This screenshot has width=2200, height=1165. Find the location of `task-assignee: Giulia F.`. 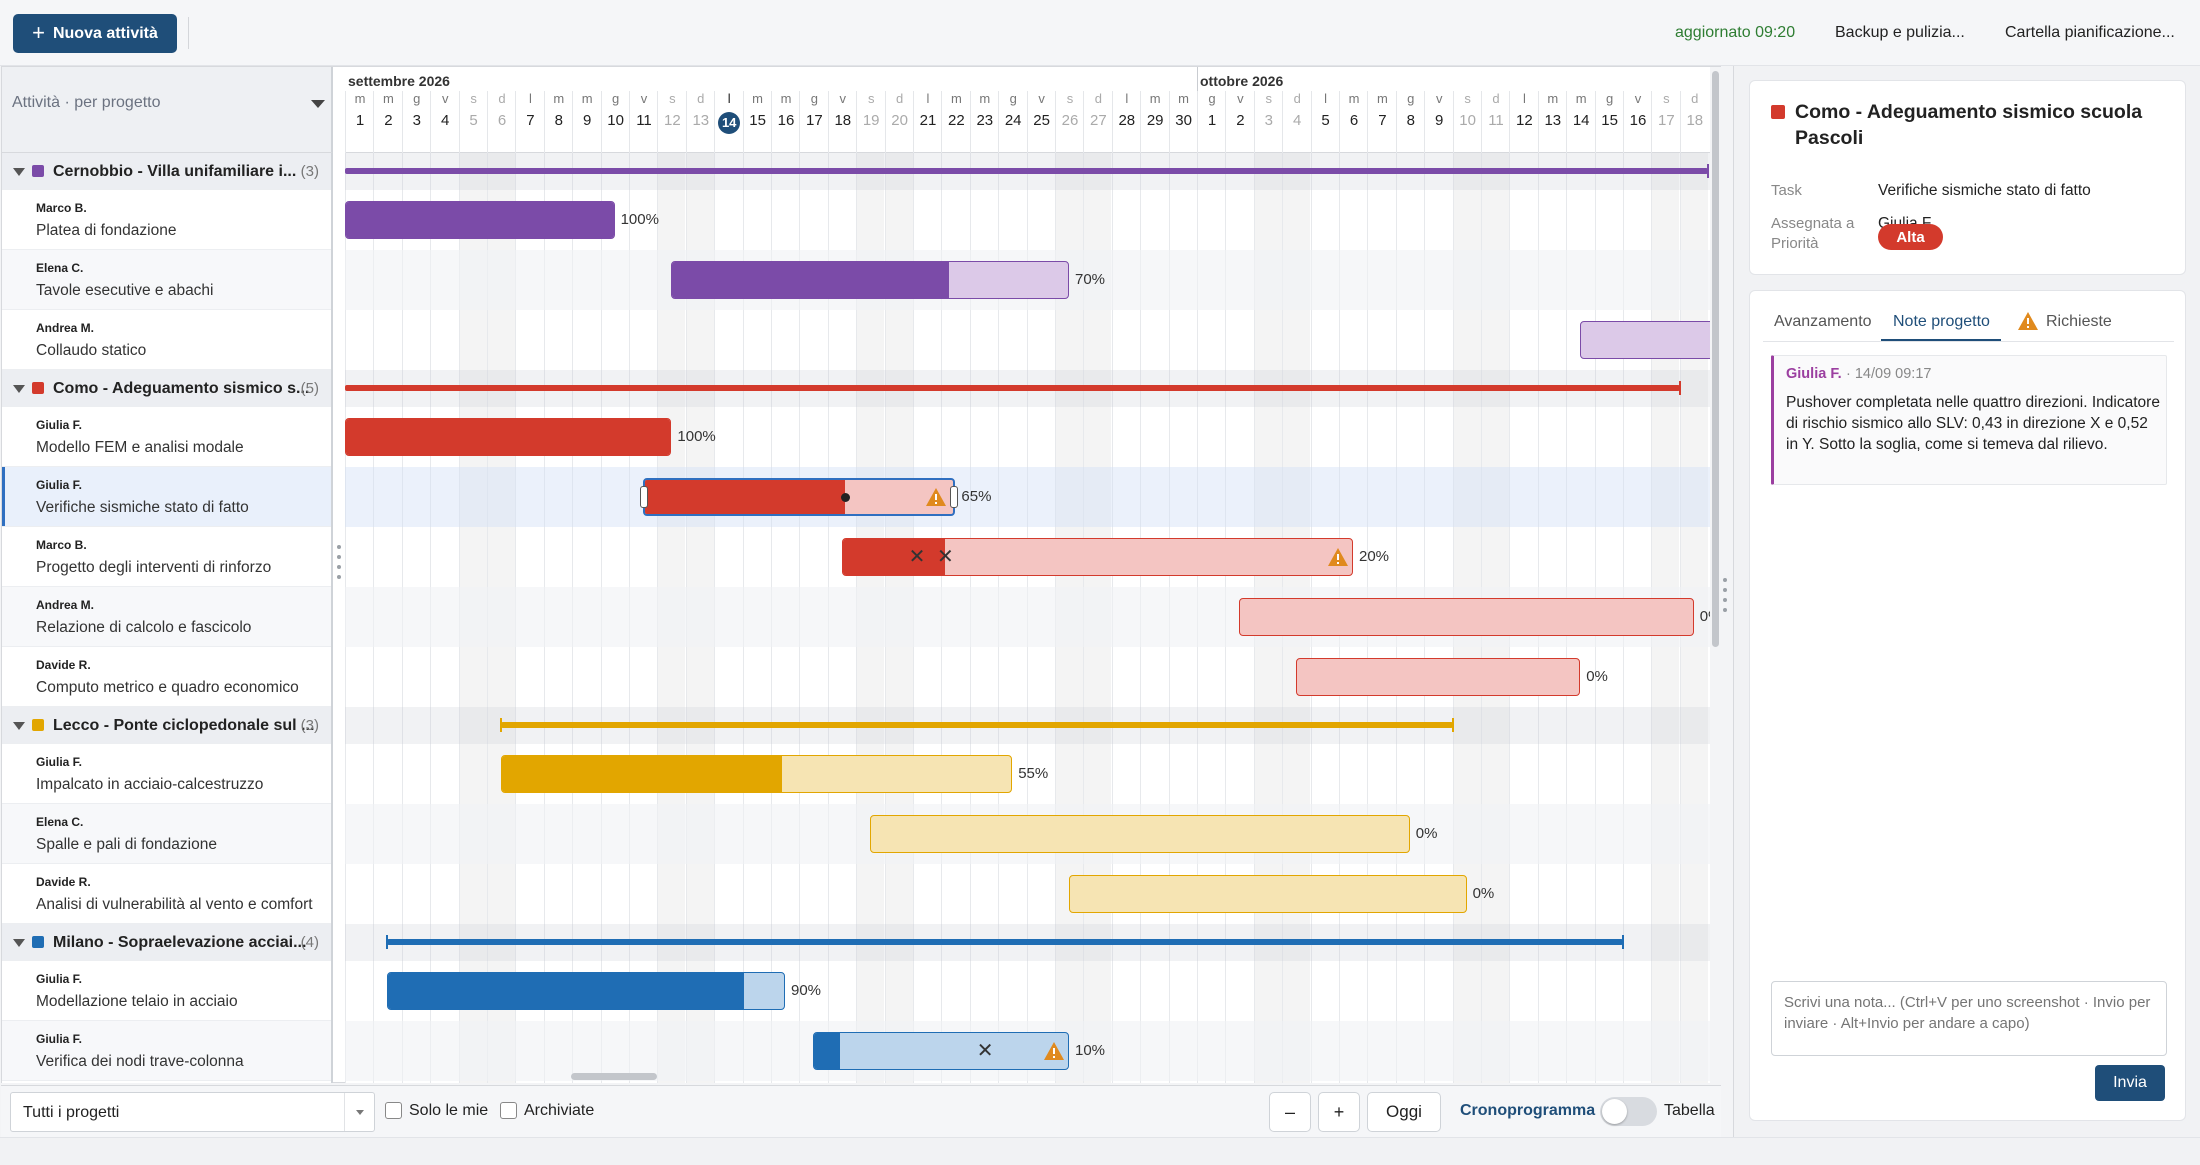

task-assignee: Giulia F. is located at coordinates (59, 1039).